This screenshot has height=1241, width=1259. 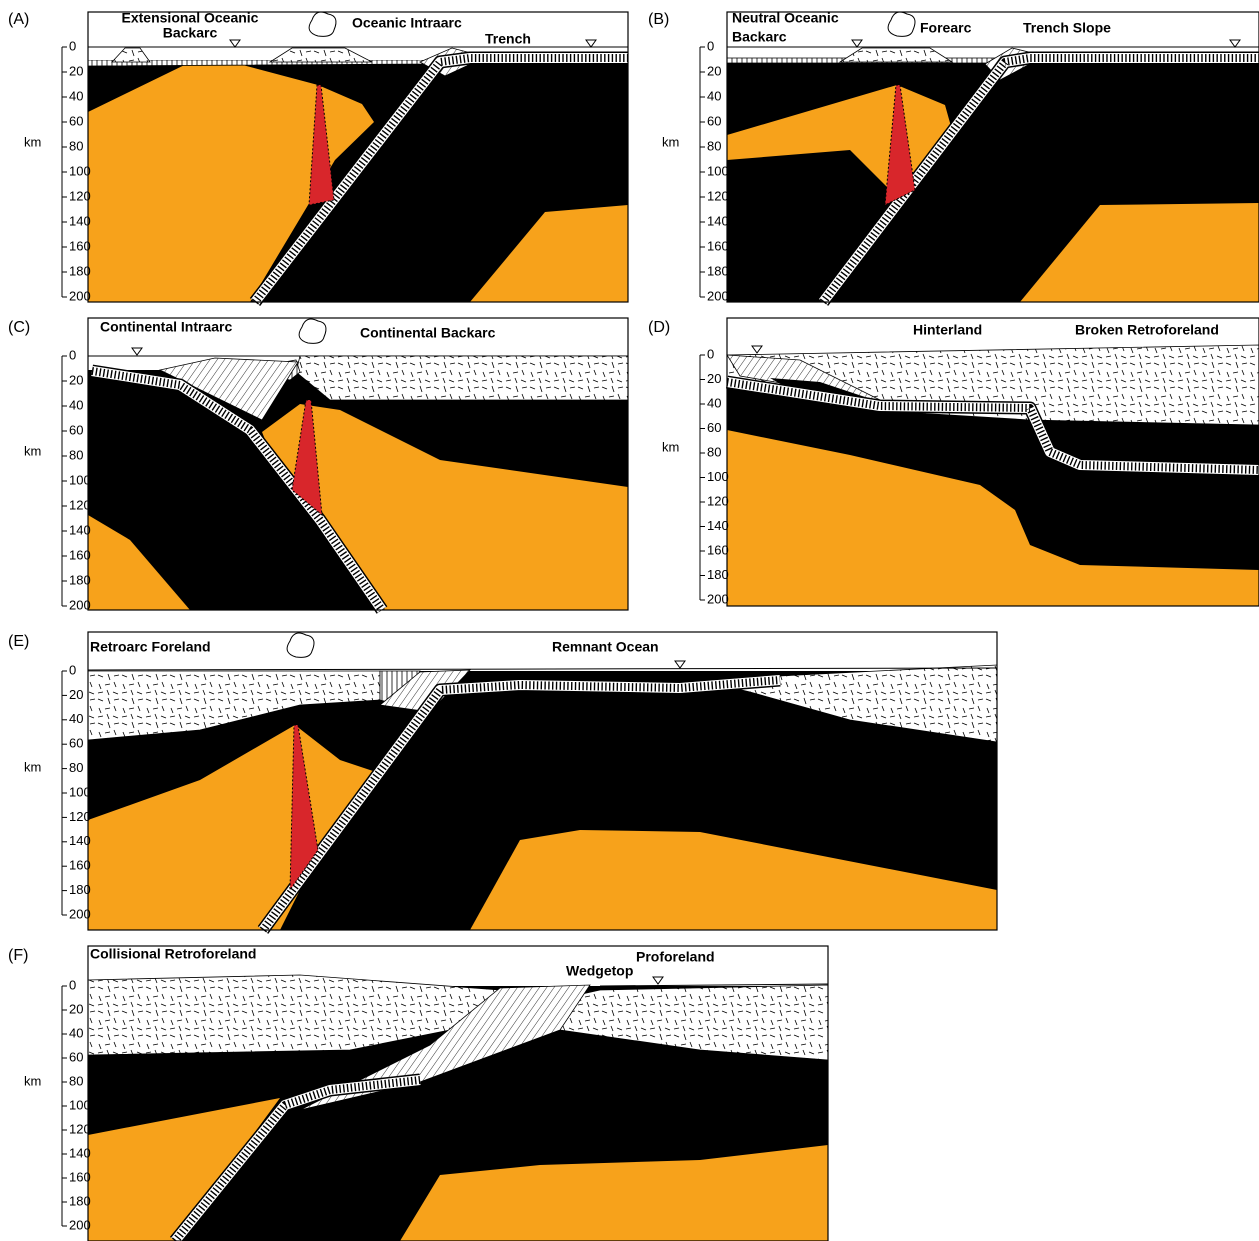 What do you see at coordinates (18, 19) in the screenshot?
I see `panel-letter: (A)` at bounding box center [18, 19].